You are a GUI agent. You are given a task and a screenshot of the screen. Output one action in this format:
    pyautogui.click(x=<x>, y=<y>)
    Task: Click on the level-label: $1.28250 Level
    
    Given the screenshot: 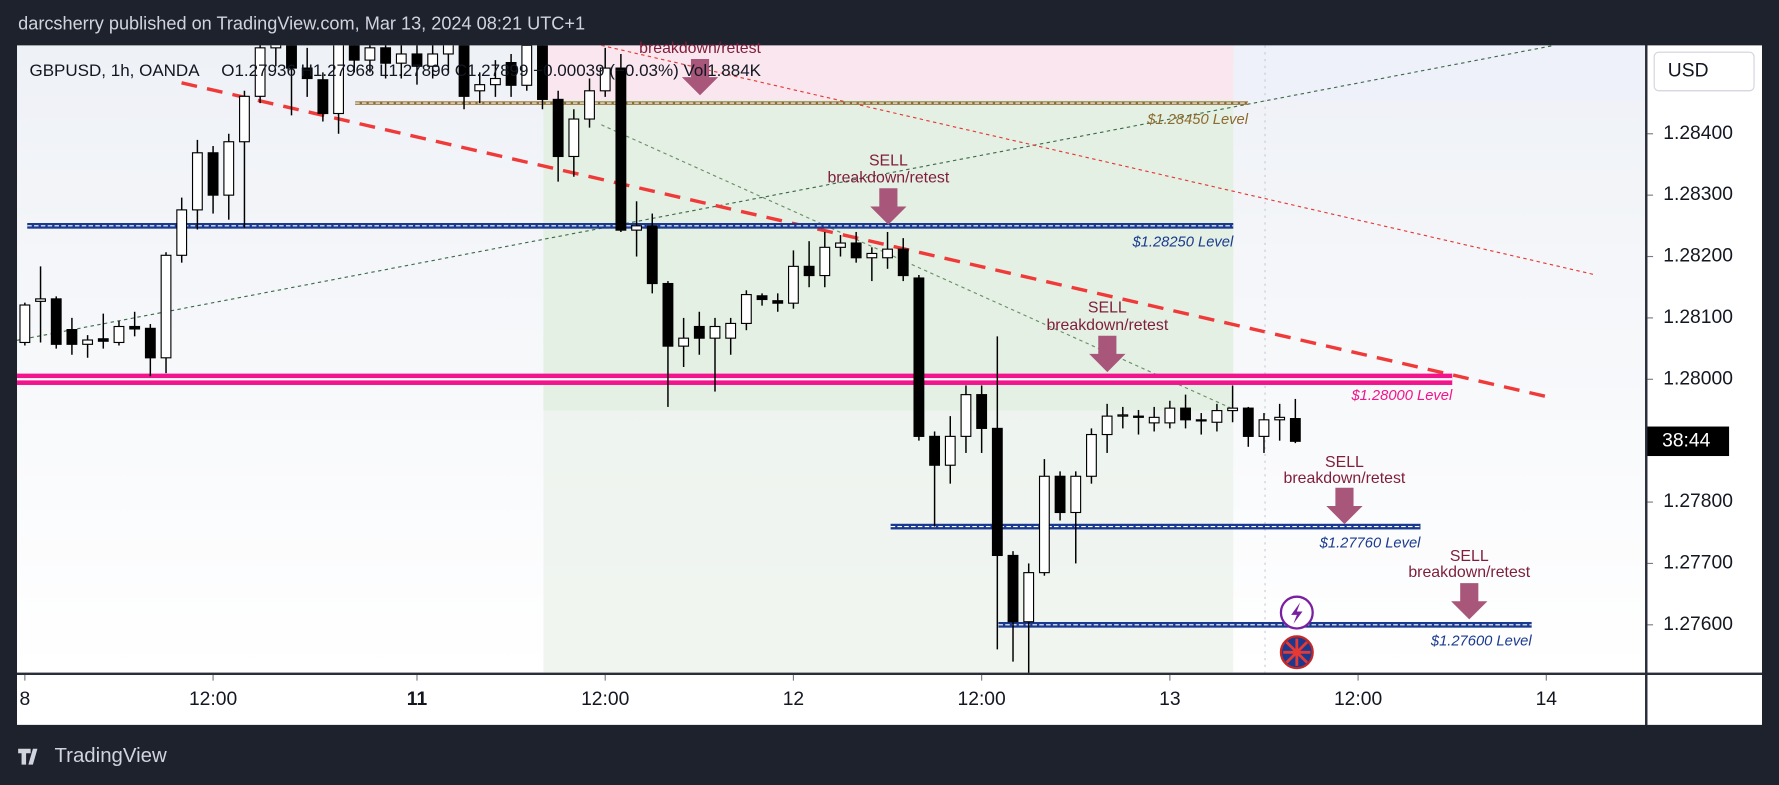 What is the action you would take?
    pyautogui.click(x=1182, y=243)
    